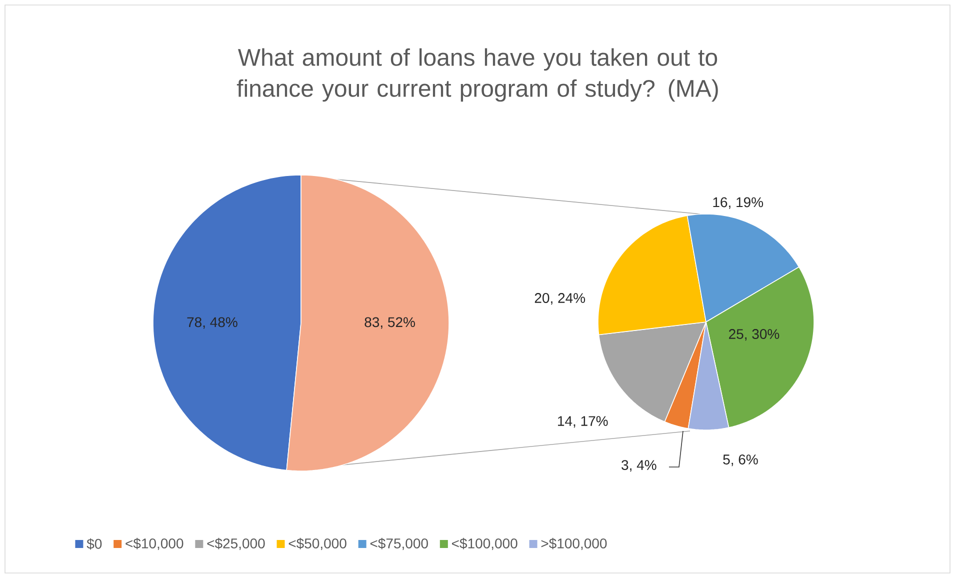 This screenshot has height=578, width=956. I want to click on chart-title: What amount of loans have you taken out to finance your current program of study? (MA), so click(477, 75).